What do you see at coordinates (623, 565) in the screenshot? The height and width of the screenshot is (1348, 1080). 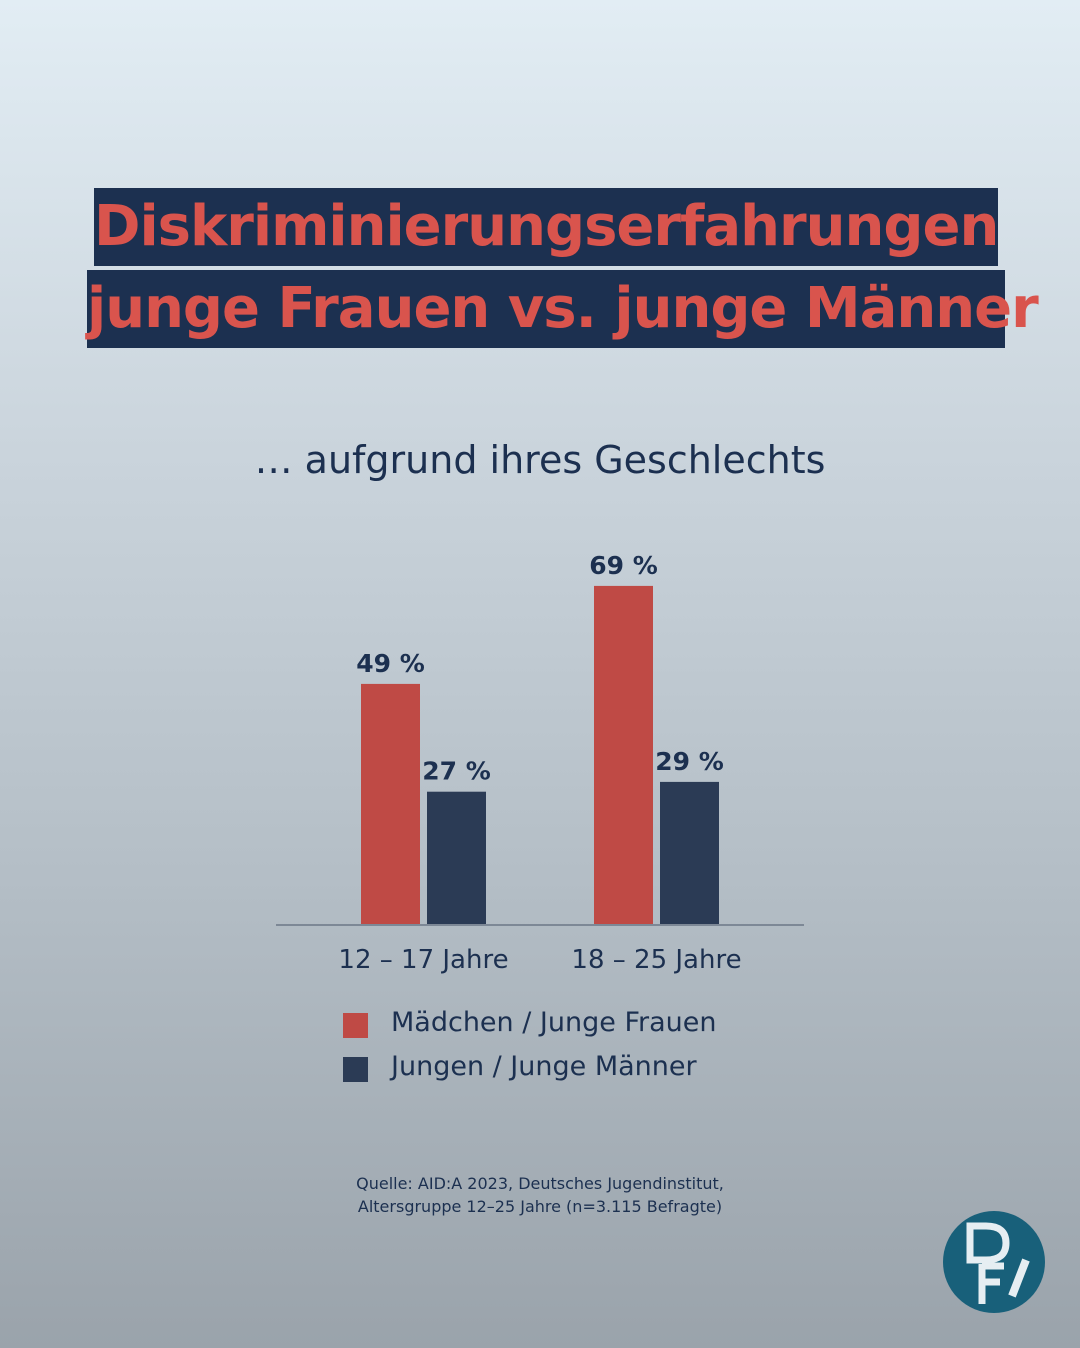 I see `data-label-1-0: 69 %` at bounding box center [623, 565].